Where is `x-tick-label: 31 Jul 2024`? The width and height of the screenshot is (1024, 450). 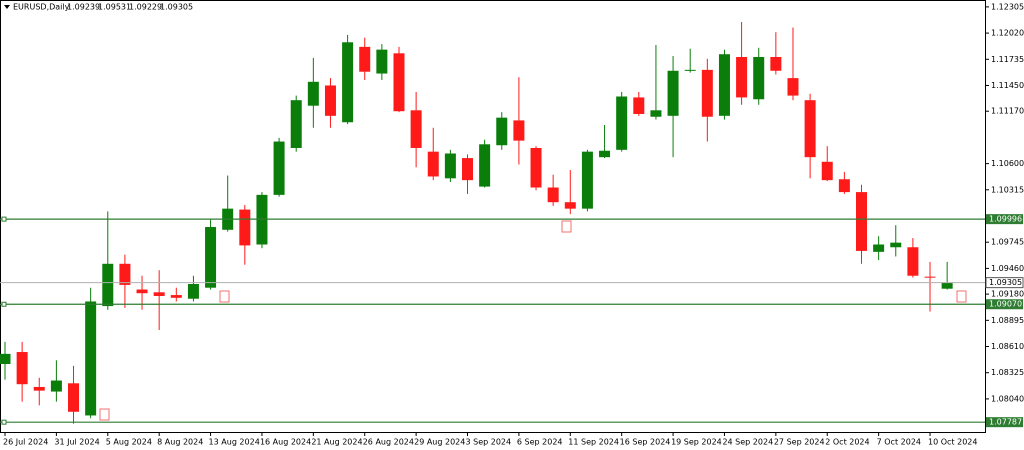 x-tick-label: 31 Jul 2024 is located at coordinates (76, 442).